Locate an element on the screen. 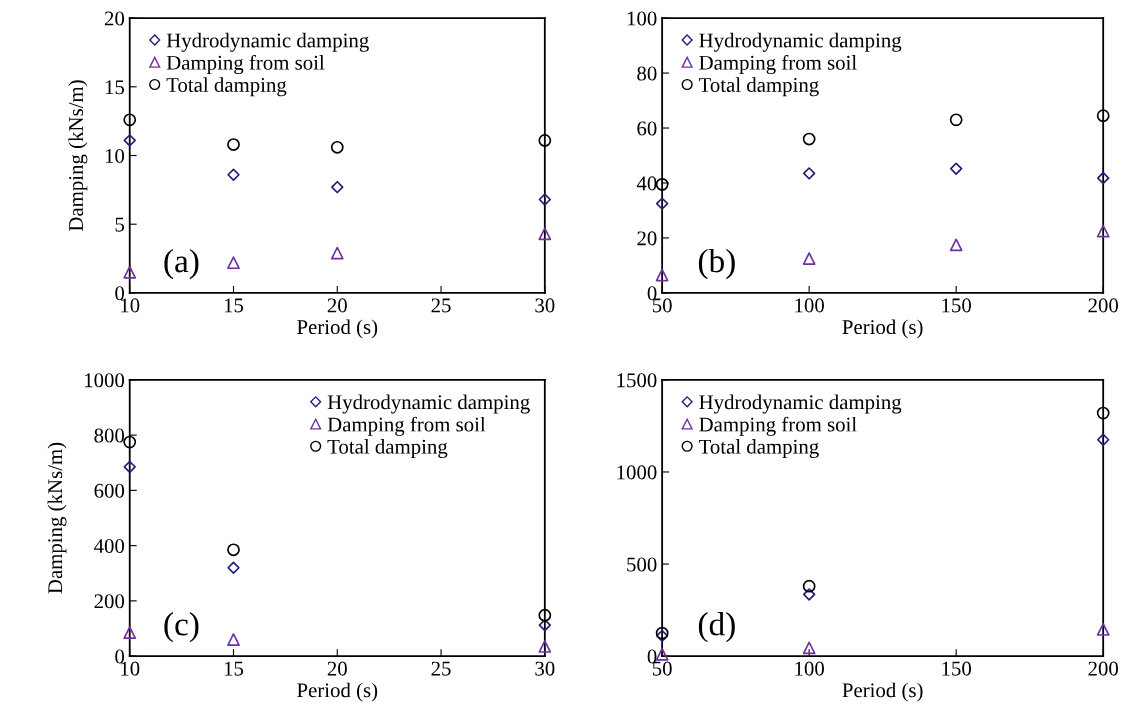 This screenshot has height=725, width=1128. y-tick-label: 15 is located at coordinates (115, 87).